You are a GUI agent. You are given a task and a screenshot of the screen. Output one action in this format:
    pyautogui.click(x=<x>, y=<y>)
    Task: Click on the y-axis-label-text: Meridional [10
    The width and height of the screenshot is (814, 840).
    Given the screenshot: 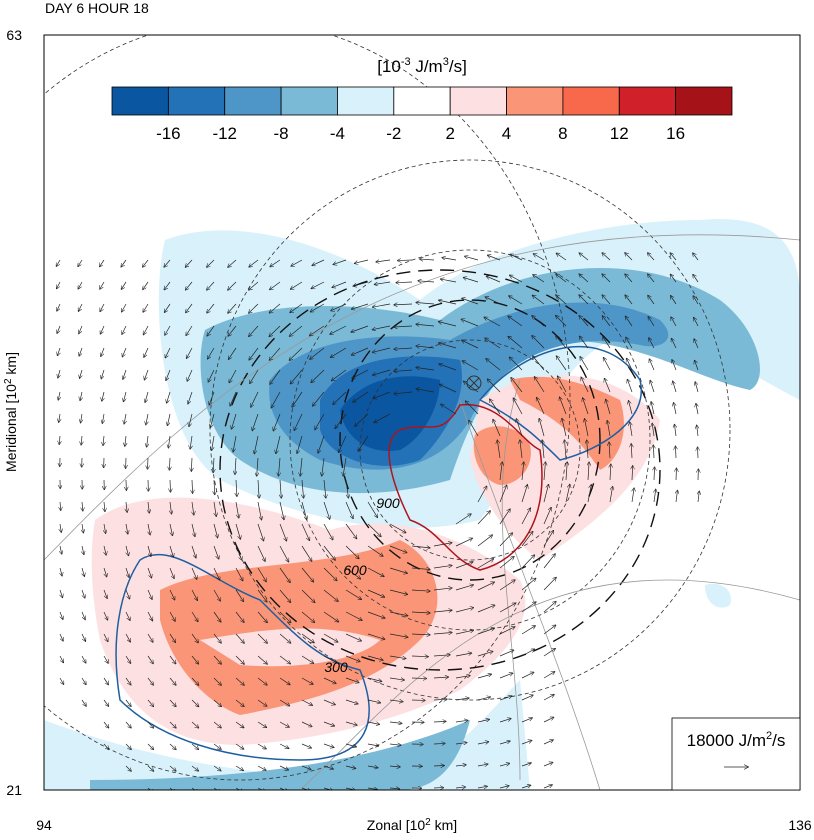 What is the action you would take?
    pyautogui.click(x=11, y=428)
    